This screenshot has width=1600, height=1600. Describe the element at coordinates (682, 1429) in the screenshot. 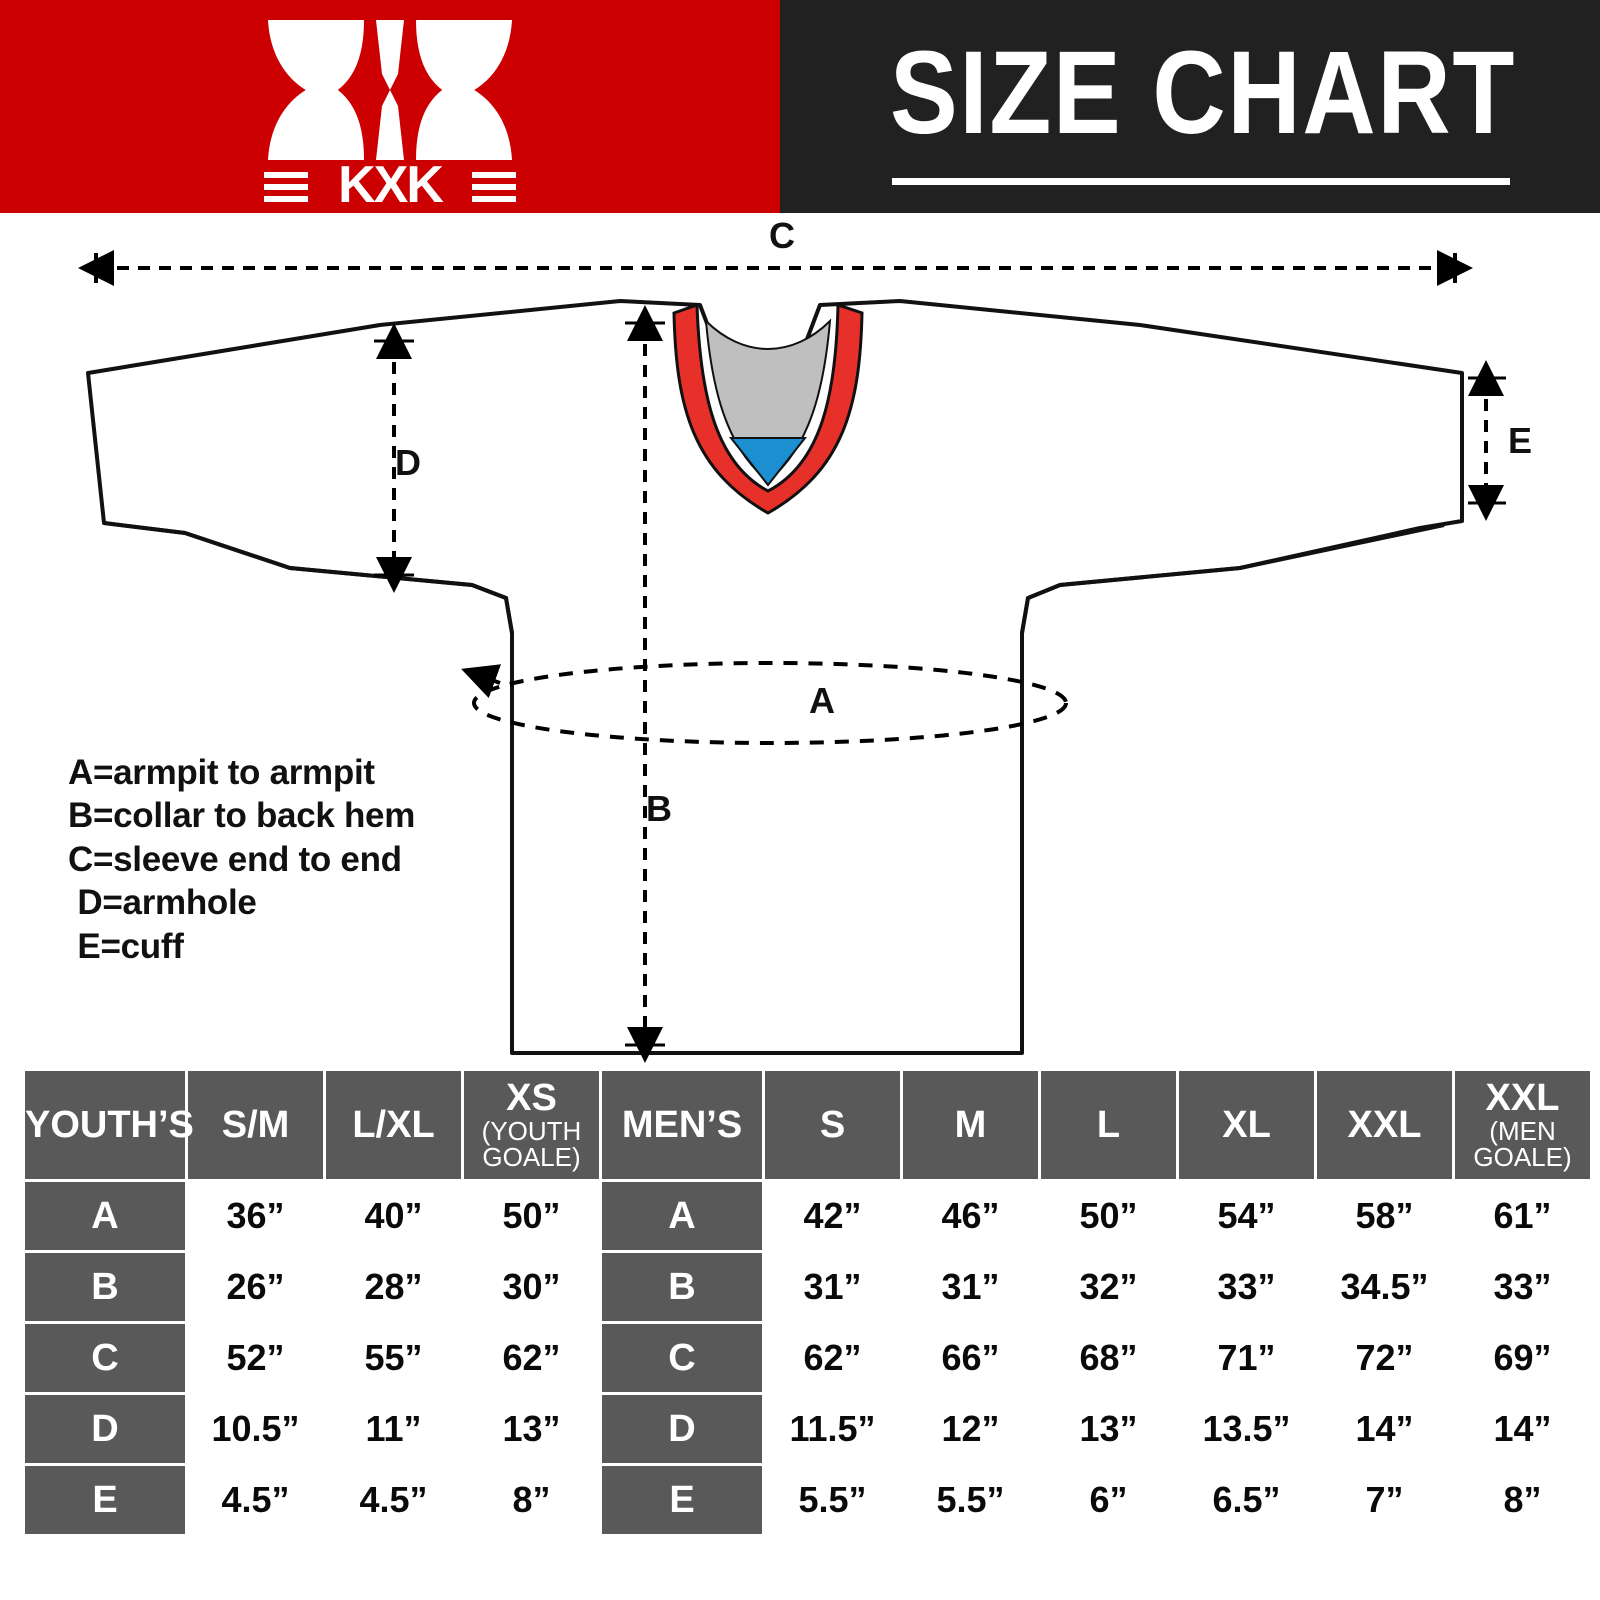

I see `row-label-mens-d: D` at that location.